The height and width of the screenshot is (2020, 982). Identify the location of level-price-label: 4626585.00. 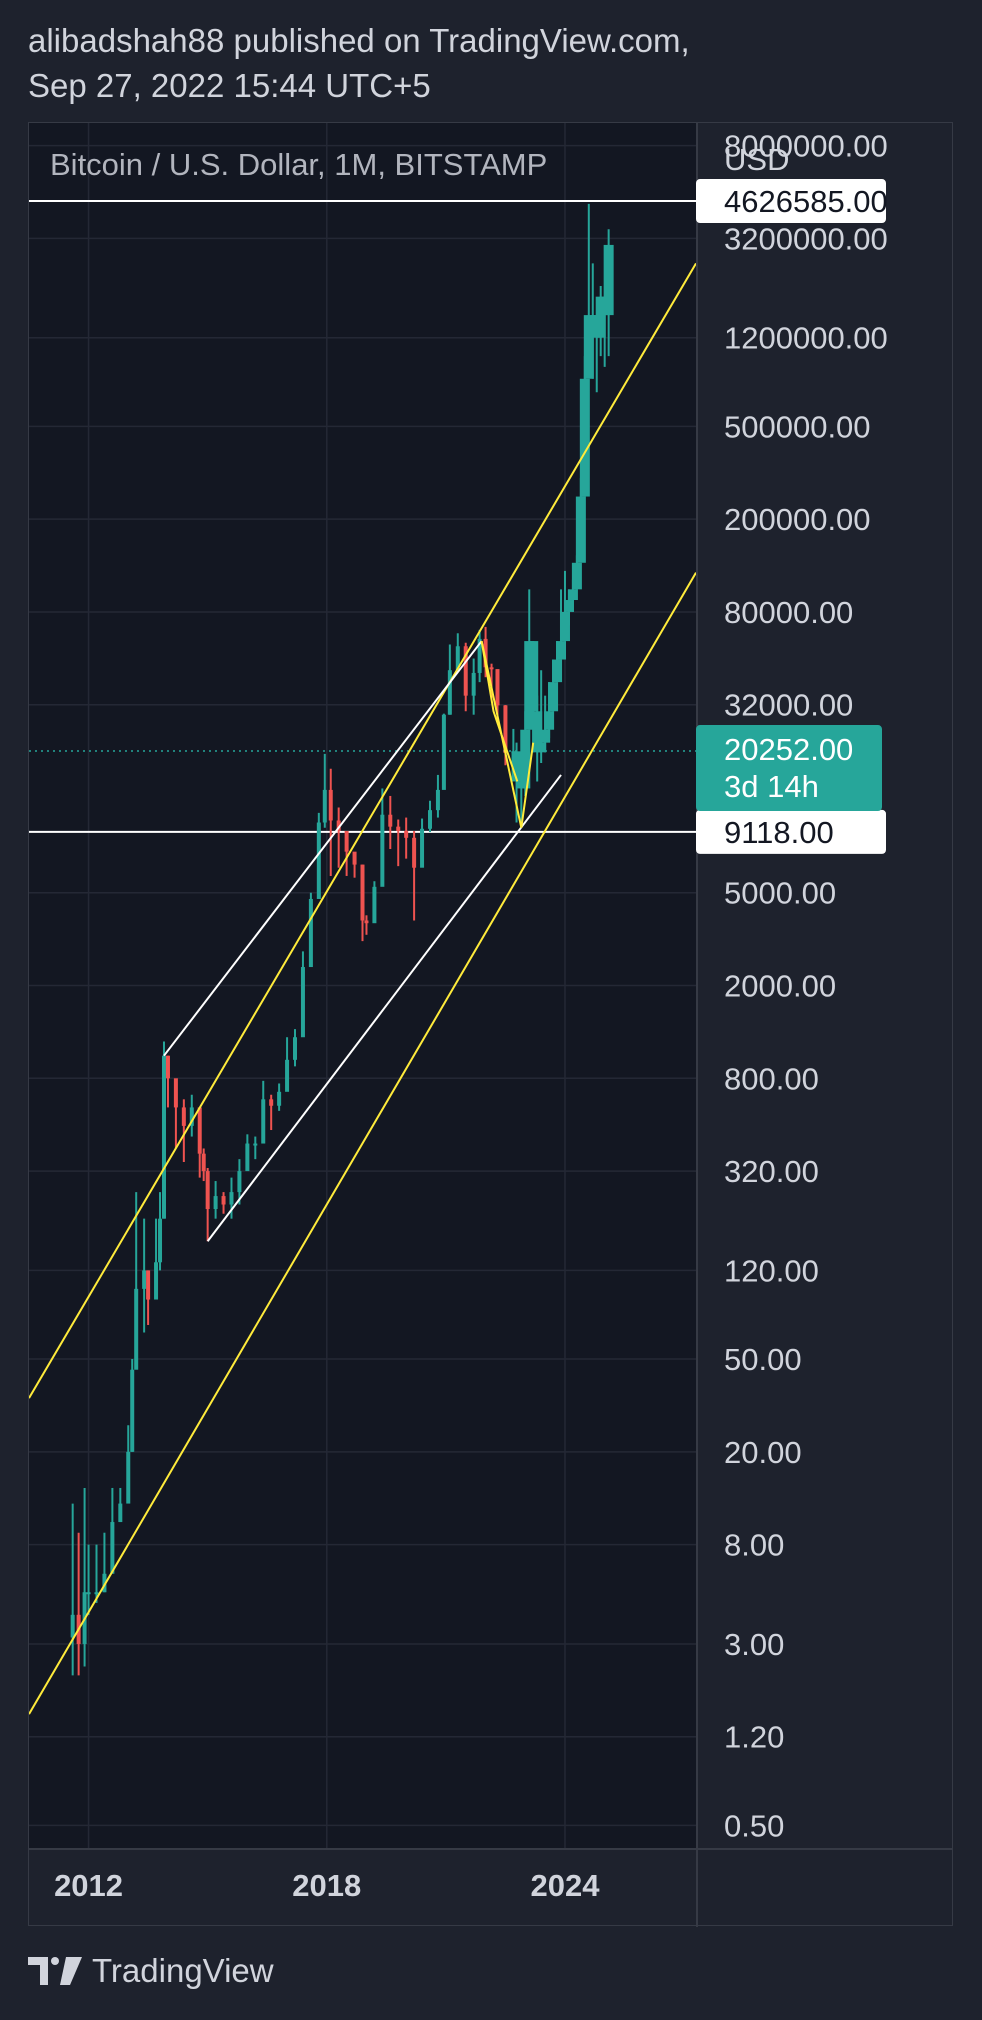
(806, 201).